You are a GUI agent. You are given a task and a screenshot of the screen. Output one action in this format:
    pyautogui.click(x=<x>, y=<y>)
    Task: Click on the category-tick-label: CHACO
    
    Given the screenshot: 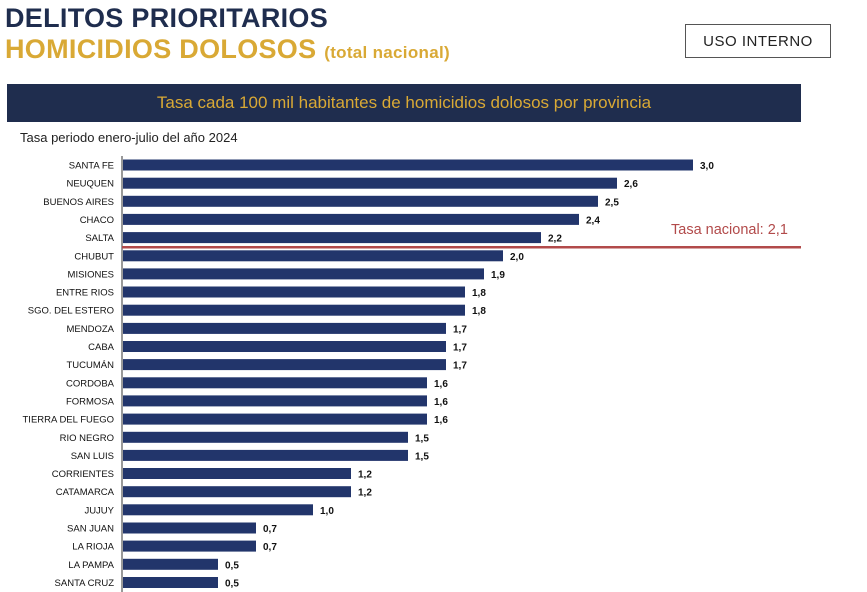 What is the action you would take?
    pyautogui.click(x=97, y=220)
    